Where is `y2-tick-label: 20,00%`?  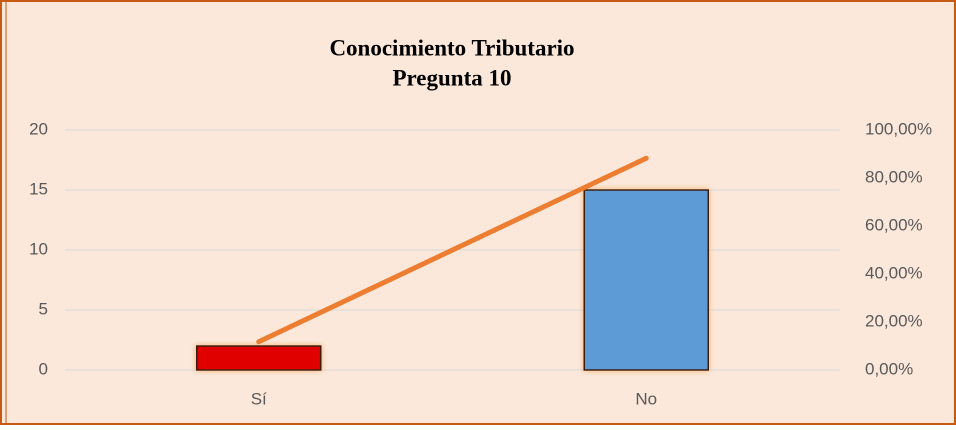
y2-tick-label: 20,00% is located at coordinates (894, 320).